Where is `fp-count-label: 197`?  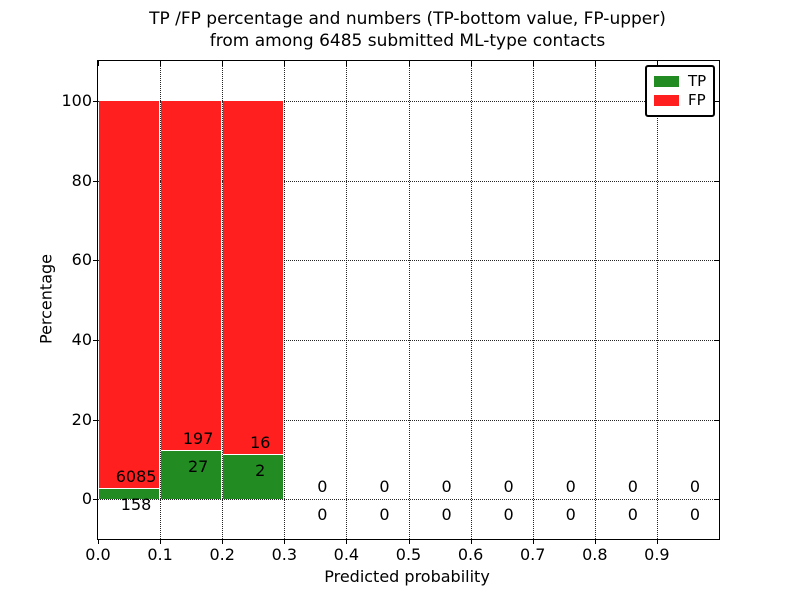
fp-count-label: 197 is located at coordinates (198, 438).